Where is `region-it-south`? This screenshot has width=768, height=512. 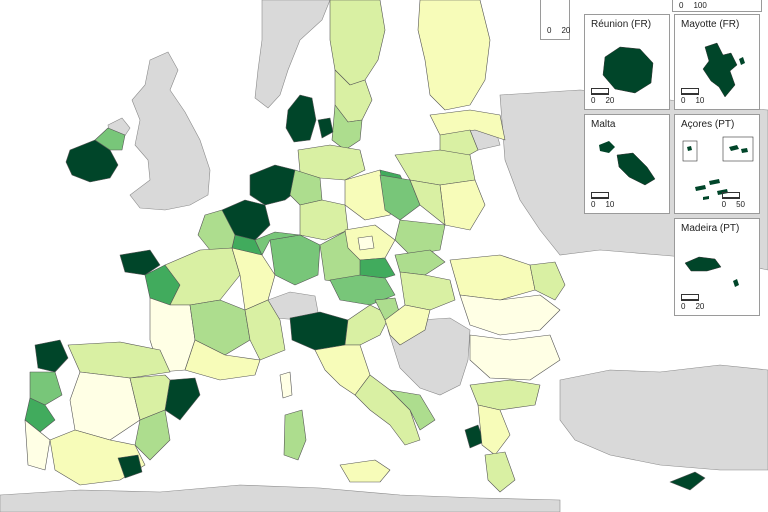 region-it-south is located at coordinates (387, 410).